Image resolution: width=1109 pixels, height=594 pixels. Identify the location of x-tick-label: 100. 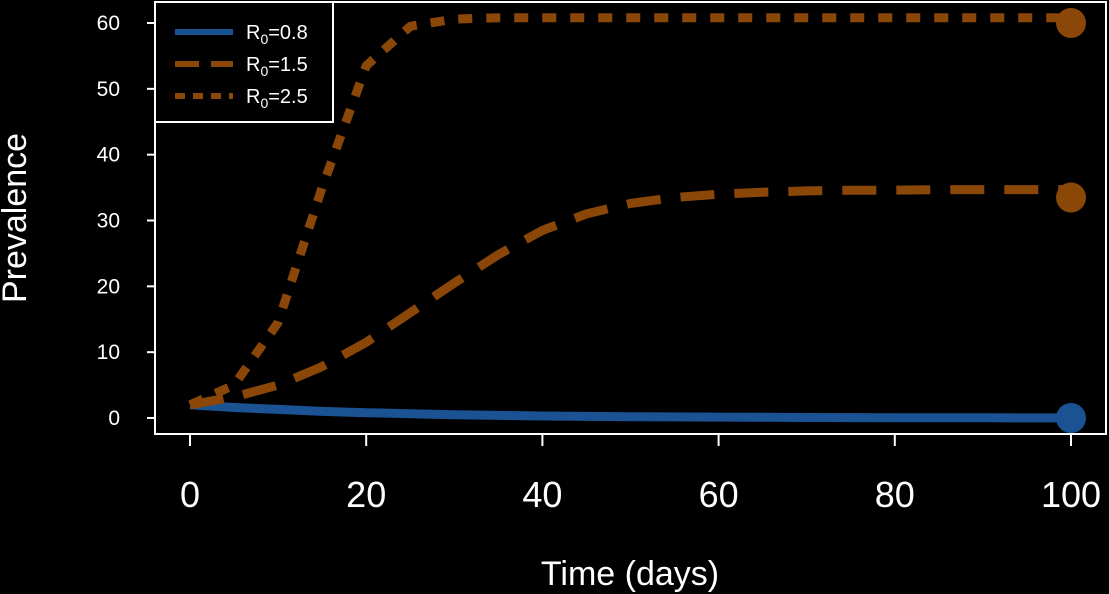
(1071, 494).